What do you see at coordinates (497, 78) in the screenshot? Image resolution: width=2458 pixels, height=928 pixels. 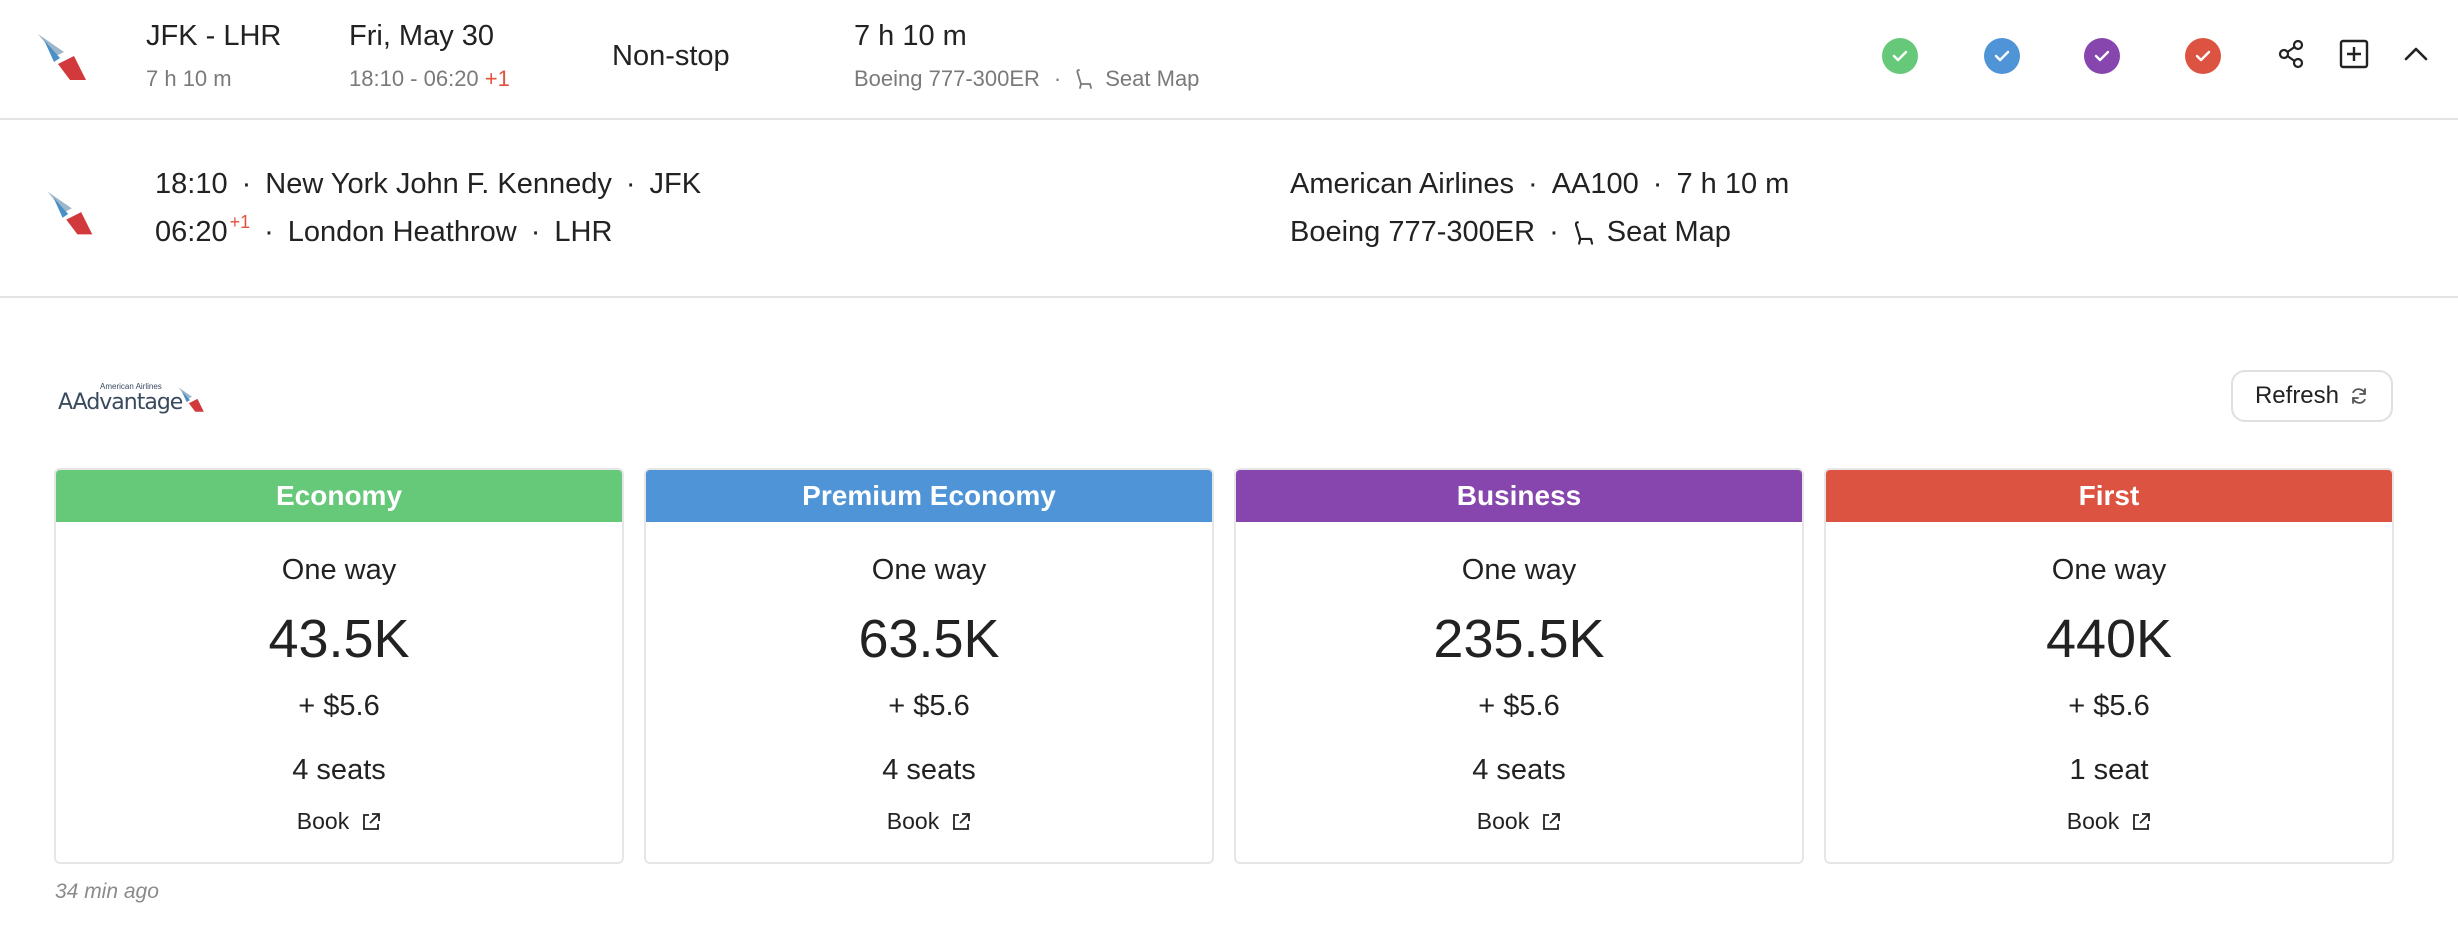 I see `day-offset: +1` at bounding box center [497, 78].